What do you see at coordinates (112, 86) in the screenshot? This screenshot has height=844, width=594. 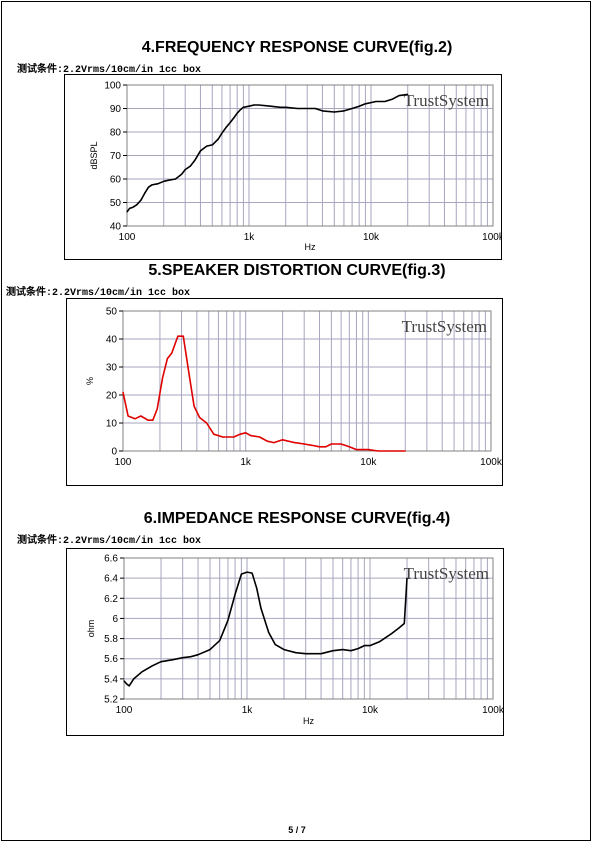 I see `y-tick-label: 100` at bounding box center [112, 86].